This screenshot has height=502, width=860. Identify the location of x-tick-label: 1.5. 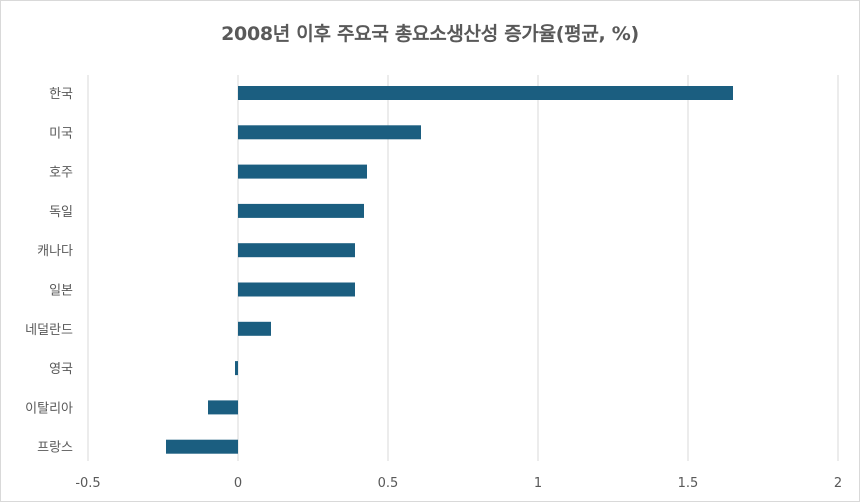
(688, 483).